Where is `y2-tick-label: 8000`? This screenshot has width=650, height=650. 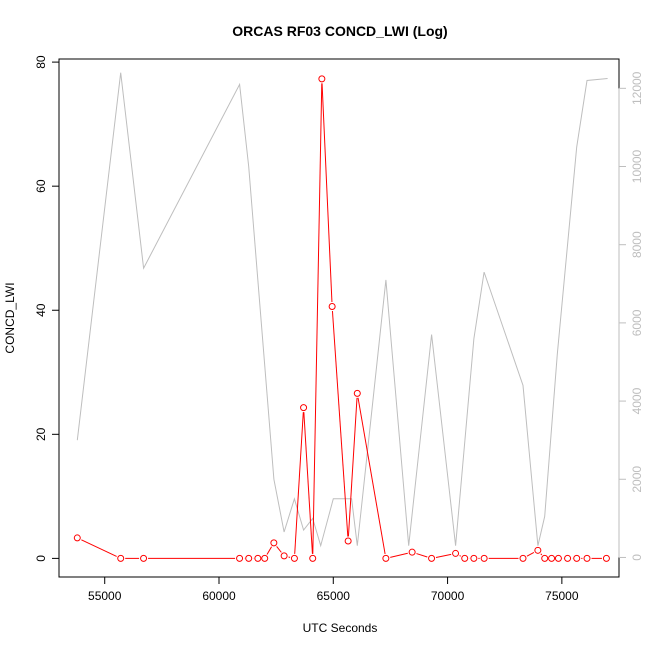
y2-tick-label: 8000 is located at coordinates (637, 244).